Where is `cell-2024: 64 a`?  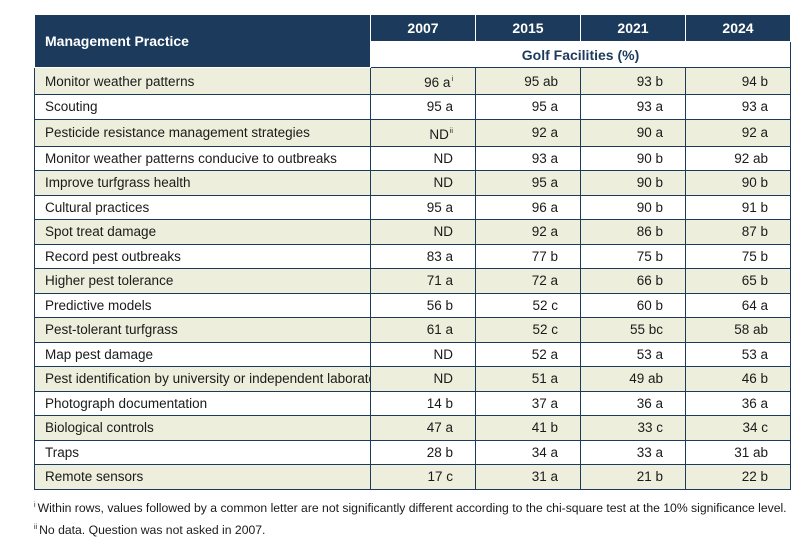 cell-2024: 64 a is located at coordinates (738, 305).